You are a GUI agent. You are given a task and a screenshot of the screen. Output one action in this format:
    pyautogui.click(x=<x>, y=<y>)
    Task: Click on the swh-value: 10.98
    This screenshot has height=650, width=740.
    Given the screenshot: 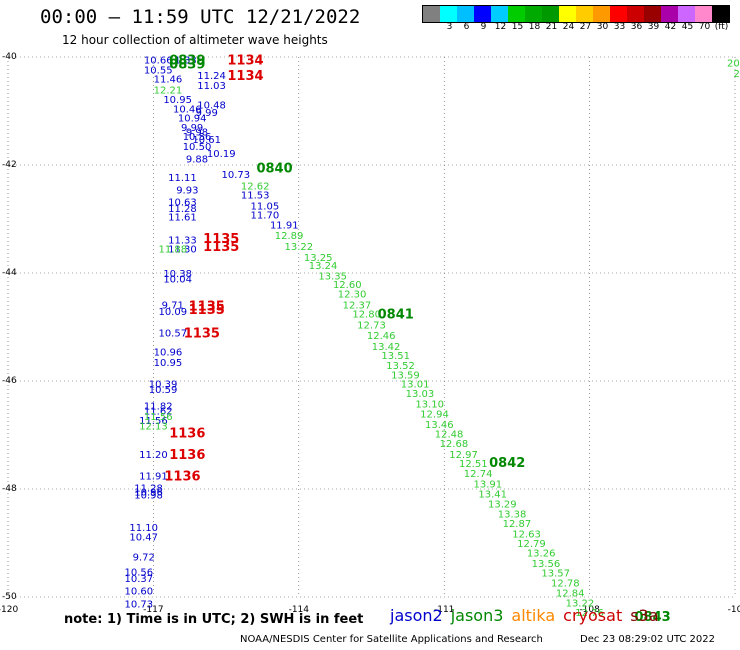 What is the action you would take?
    pyautogui.click(x=148, y=495)
    